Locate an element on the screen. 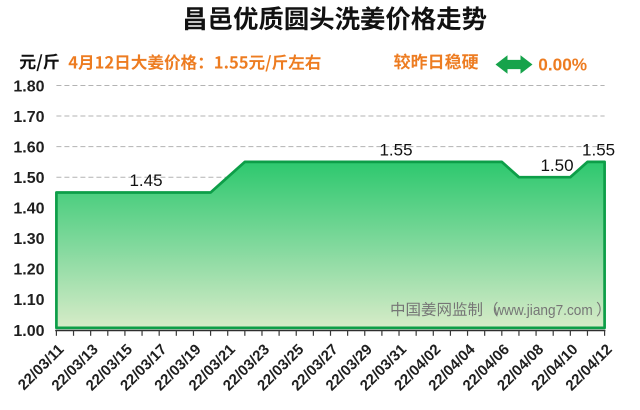 This screenshot has width=640, height=410. svg-text: 1.70 is located at coordinates (28, 117).